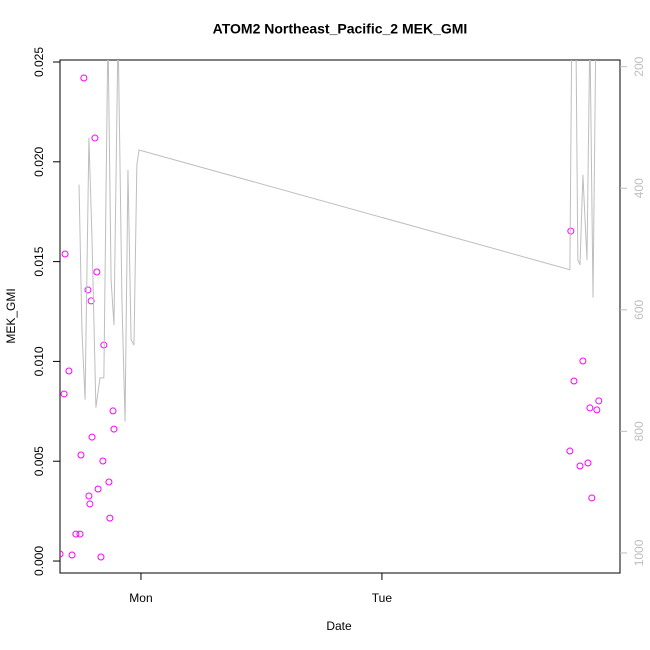  What do you see at coordinates (39, 261) in the screenshot?
I see `y-tick-label: 0.015` at bounding box center [39, 261].